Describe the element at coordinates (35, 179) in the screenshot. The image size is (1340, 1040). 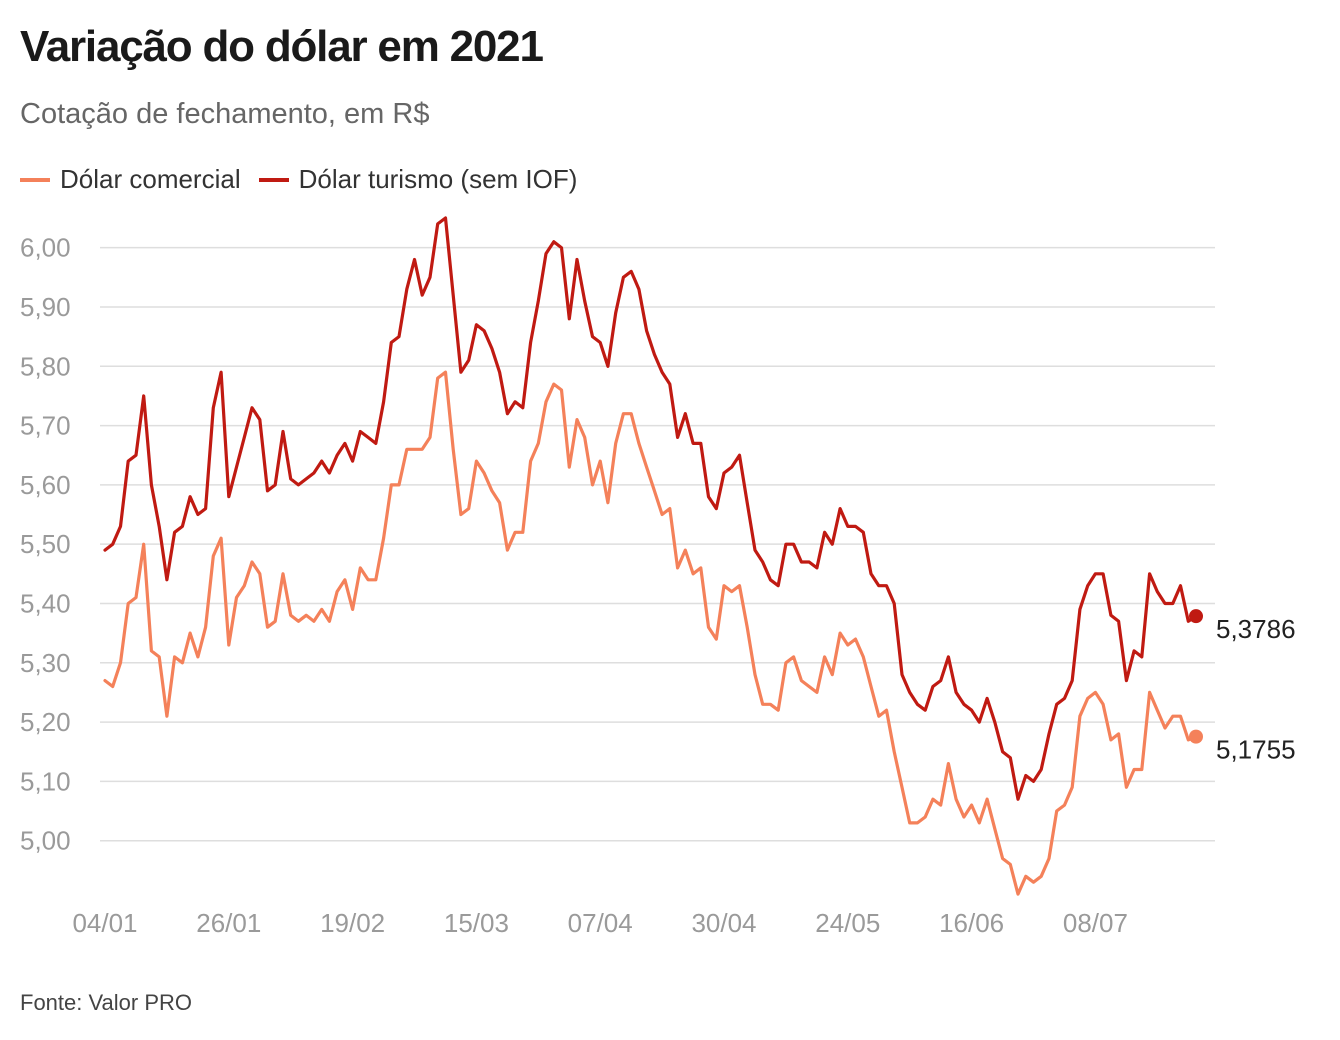
I see `legend-swatch-comercial` at that location.